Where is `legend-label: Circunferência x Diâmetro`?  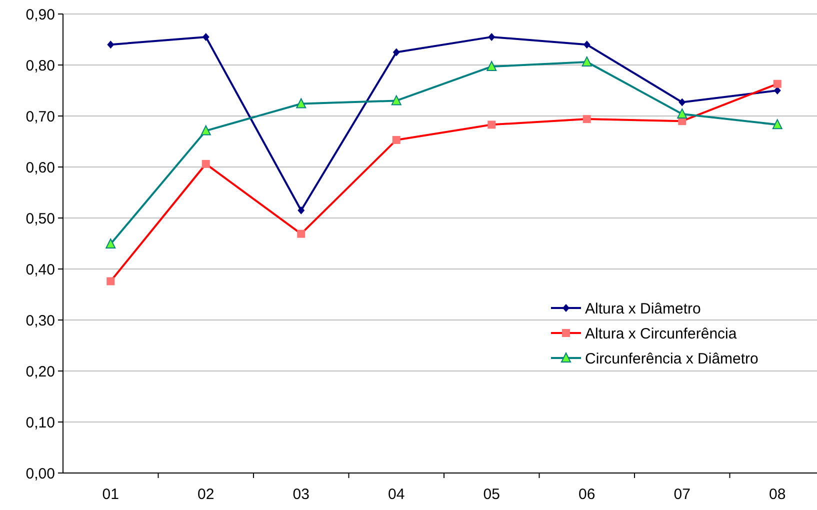 legend-label: Circunferência x Diâmetro is located at coordinates (671, 359).